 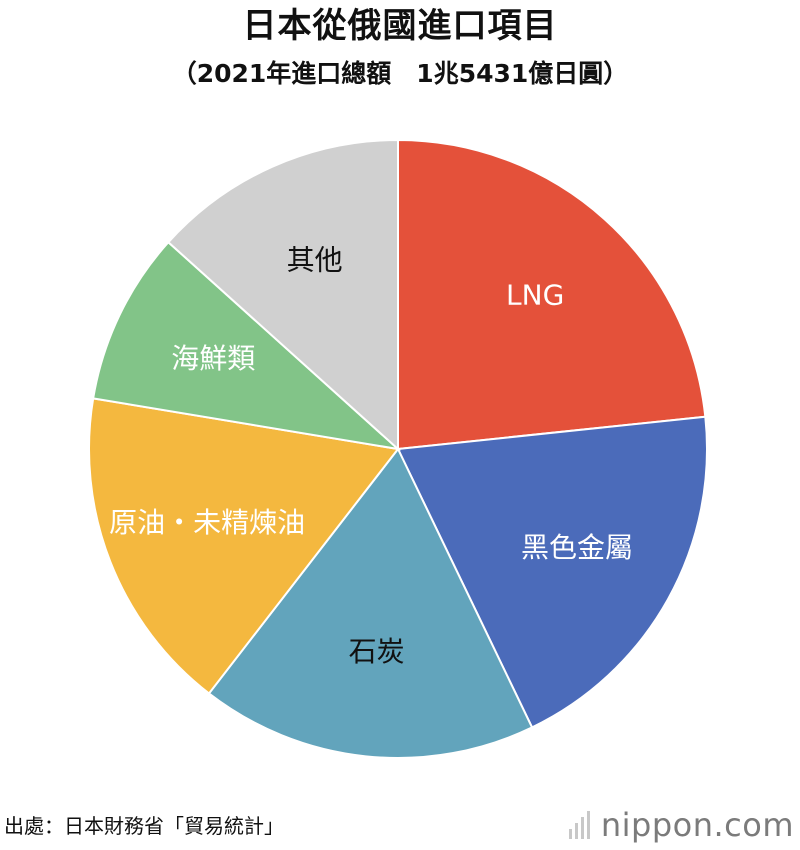 What do you see at coordinates (144, 826) in the screenshot?
I see `source-note: 出處：日本財務省「貿易統計」` at bounding box center [144, 826].